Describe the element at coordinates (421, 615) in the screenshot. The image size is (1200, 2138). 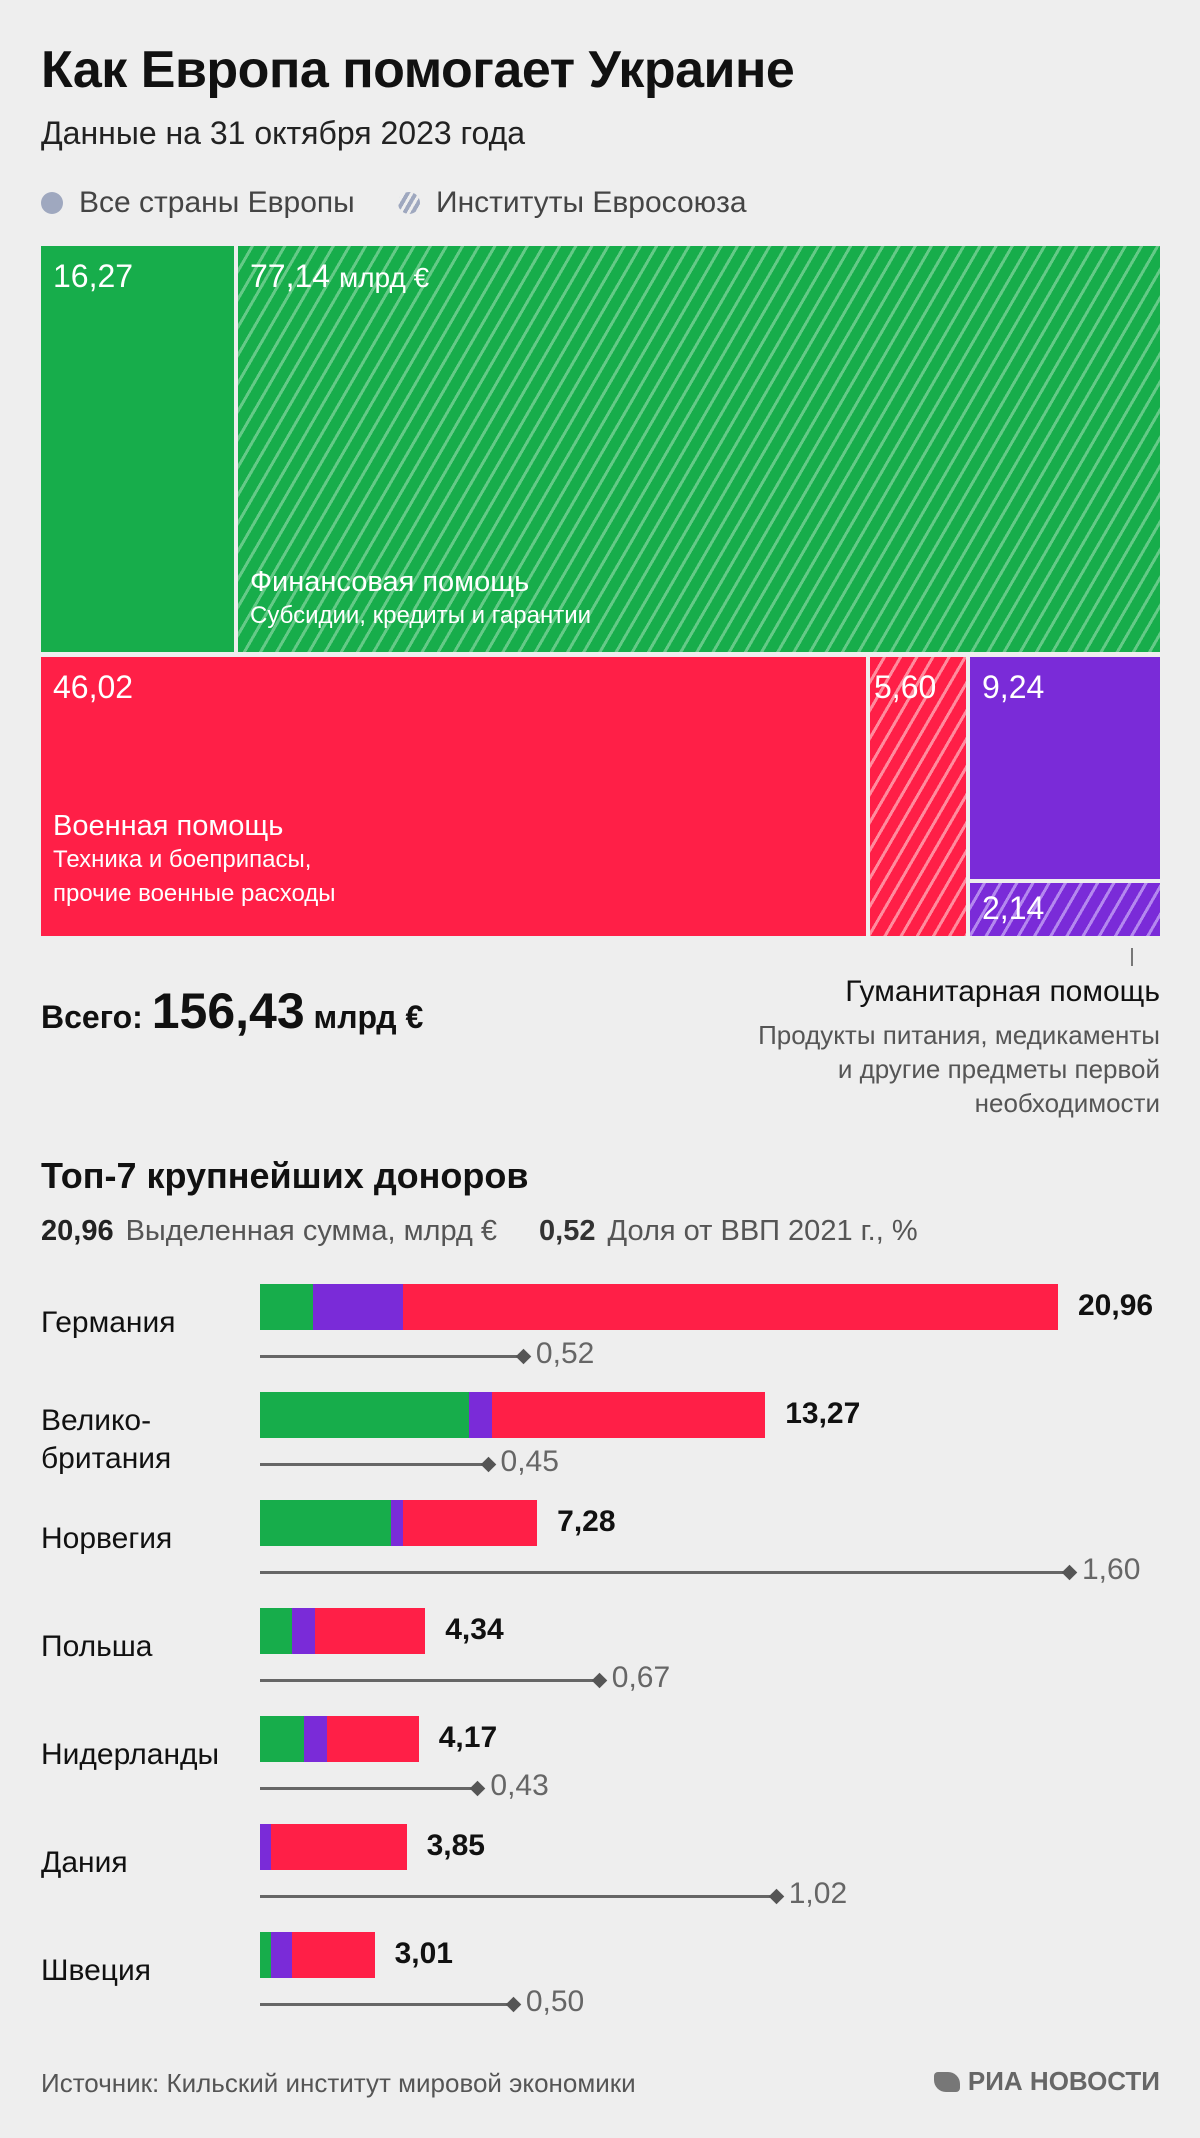
I see `financial-desc: Субсидии, кредиты и гарантии` at that location.